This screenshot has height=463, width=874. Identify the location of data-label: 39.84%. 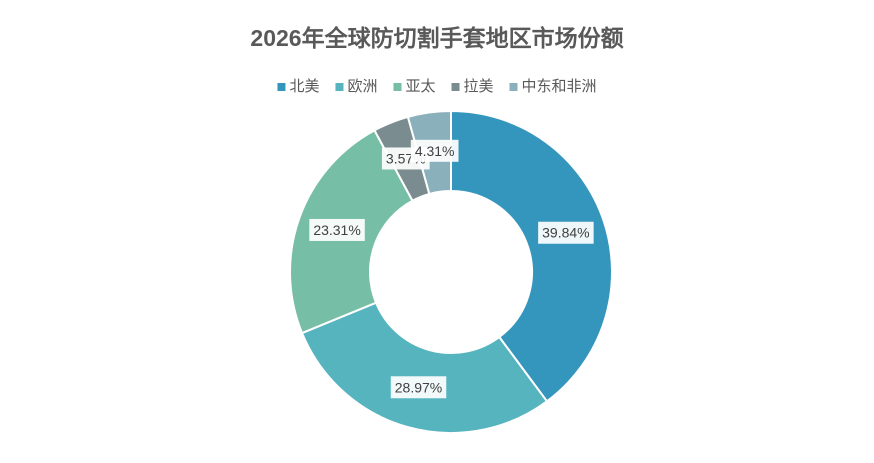
(565, 233).